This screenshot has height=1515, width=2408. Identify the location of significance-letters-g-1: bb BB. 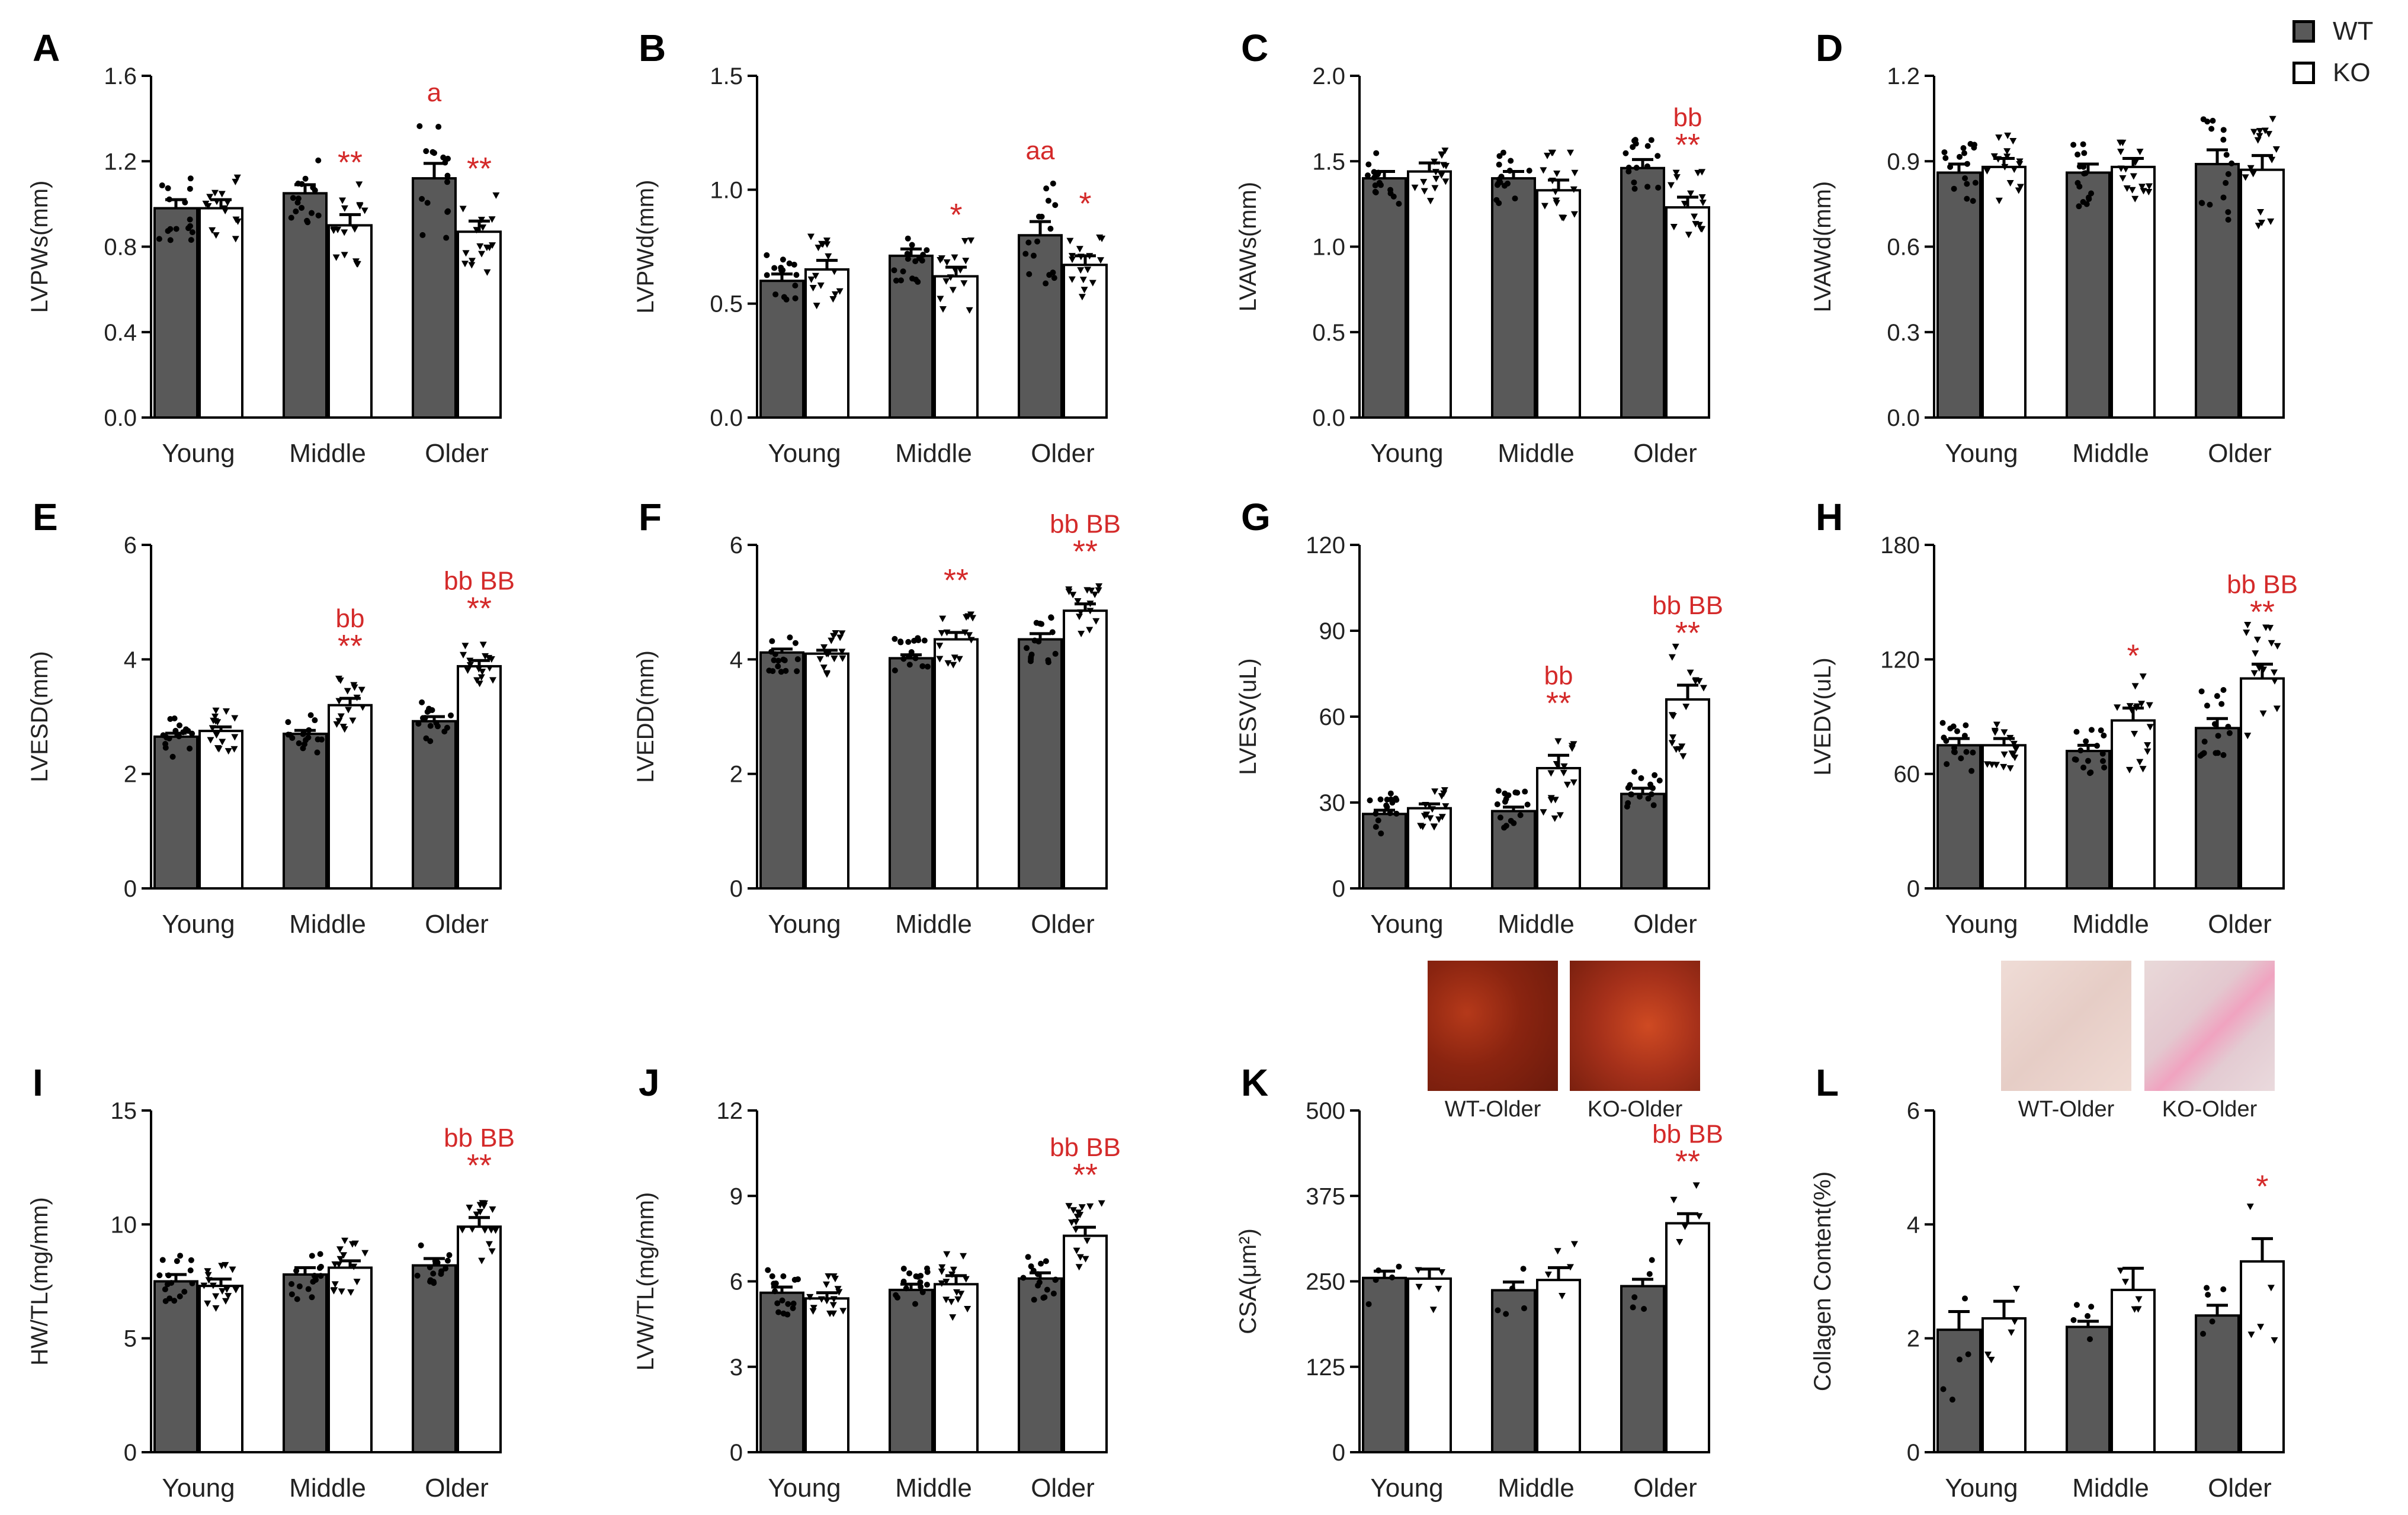
(1687, 605).